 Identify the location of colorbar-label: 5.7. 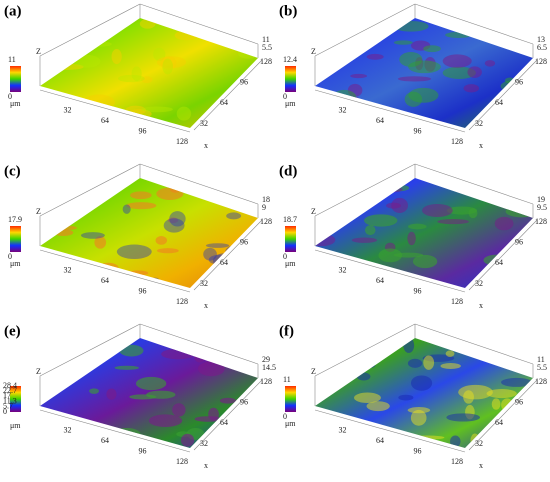
(8, 406).